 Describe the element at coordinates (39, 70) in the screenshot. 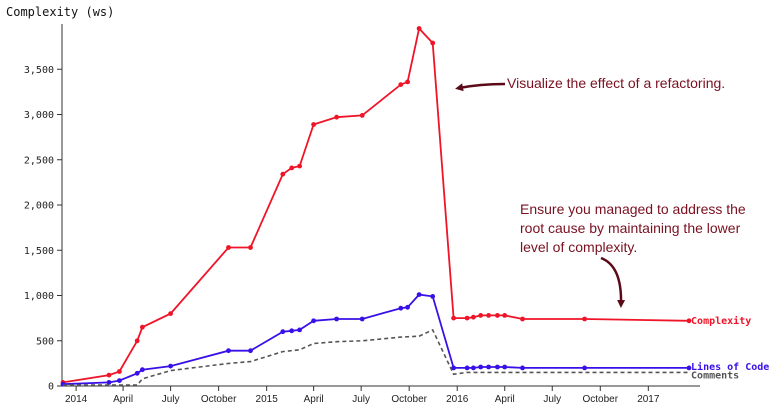

I see `y-tick-label: 3,500` at that location.